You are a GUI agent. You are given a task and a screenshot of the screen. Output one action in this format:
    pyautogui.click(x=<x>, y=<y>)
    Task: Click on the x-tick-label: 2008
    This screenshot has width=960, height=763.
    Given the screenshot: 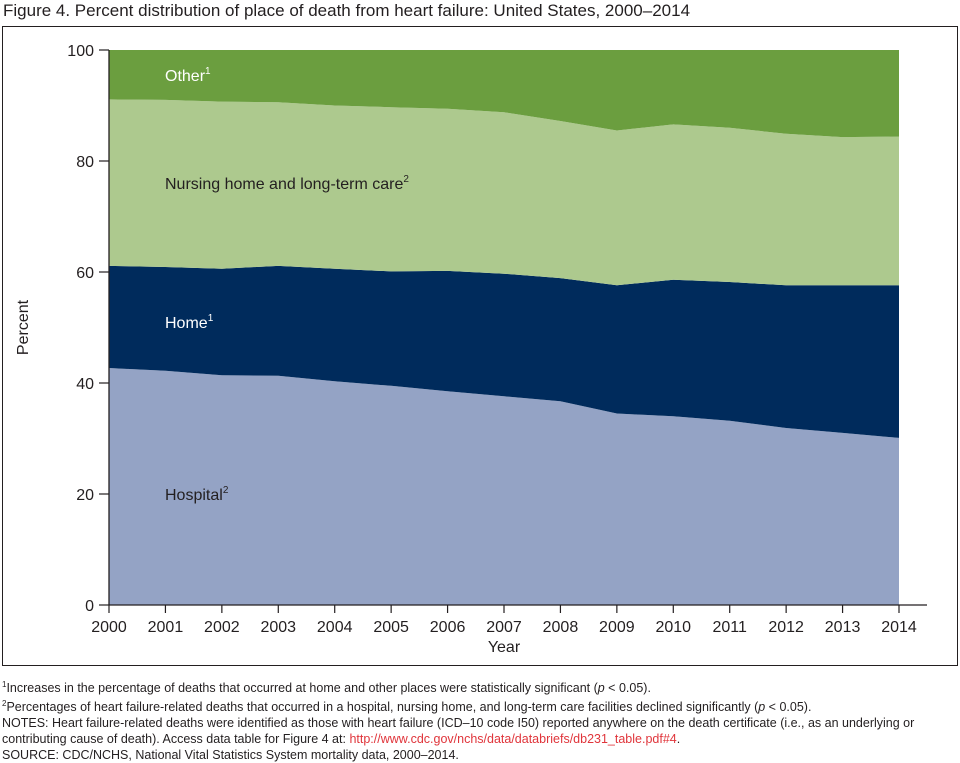 What is the action you would take?
    pyautogui.click(x=561, y=627)
    